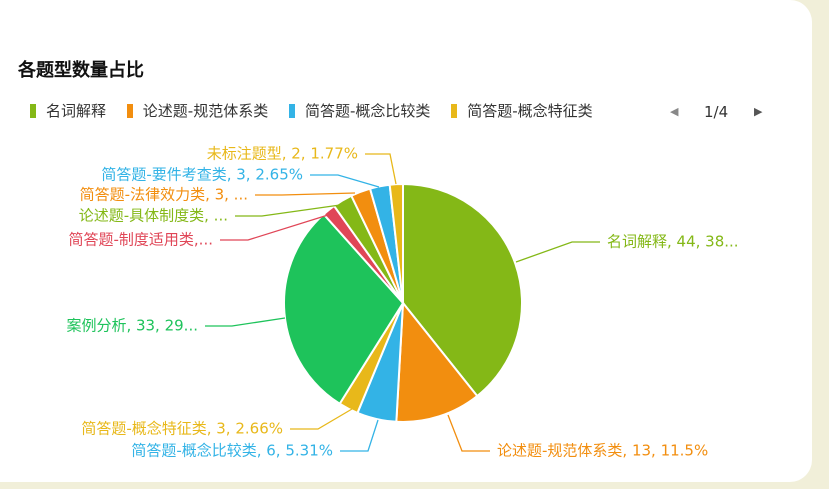 This screenshot has width=829, height=489. I want to click on legend-prev-icon: ◀, so click(674, 111).